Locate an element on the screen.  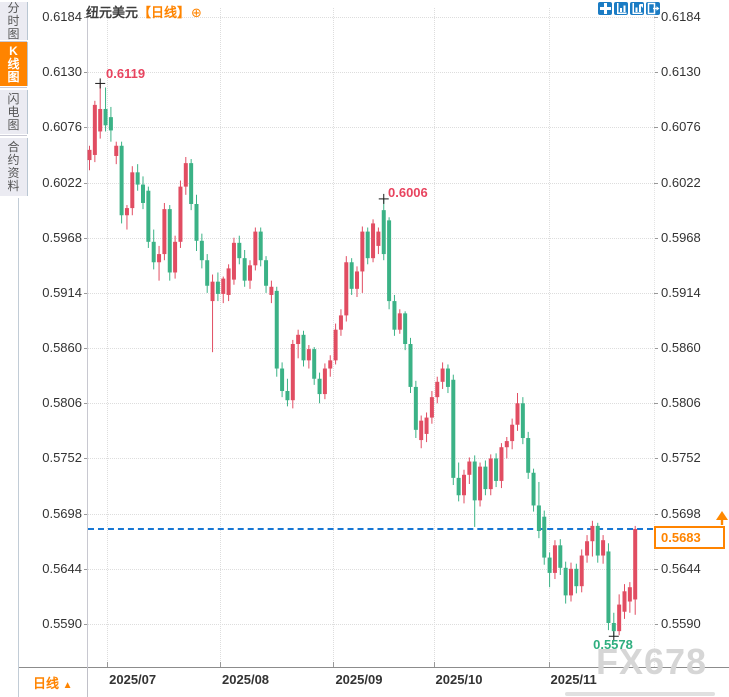
sidebar-border is located at coordinates (18, 447).